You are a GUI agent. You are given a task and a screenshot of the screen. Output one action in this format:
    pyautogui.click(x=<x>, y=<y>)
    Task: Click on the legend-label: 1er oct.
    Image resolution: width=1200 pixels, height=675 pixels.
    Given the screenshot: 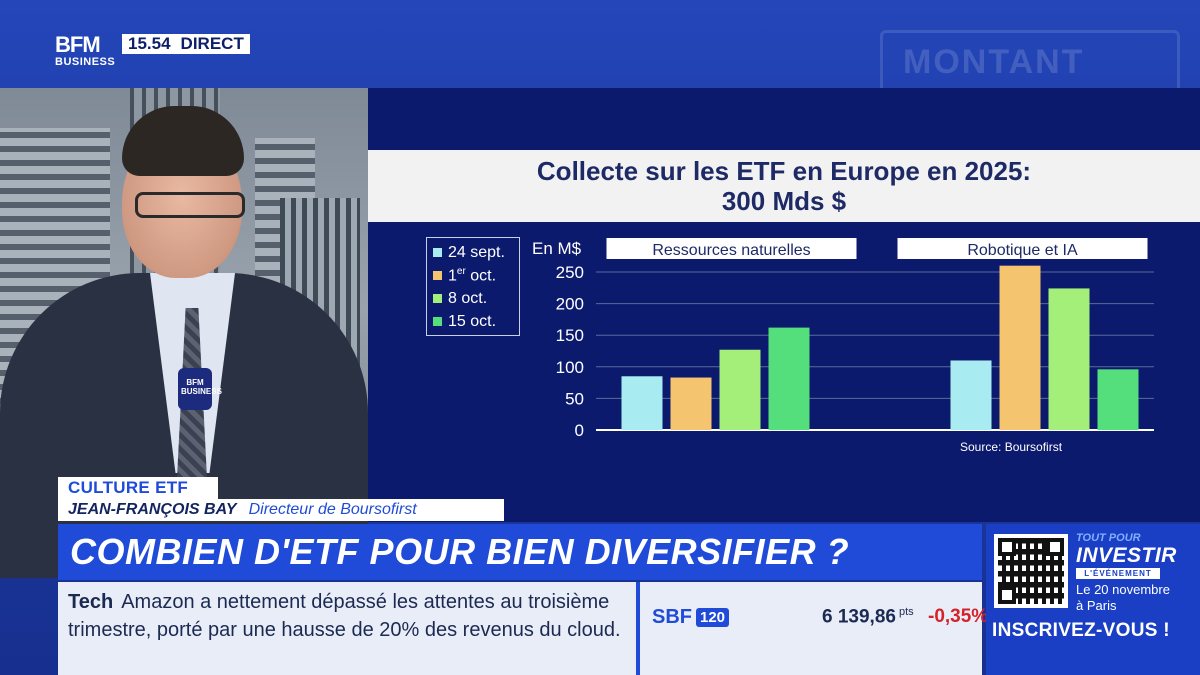 What is the action you would take?
    pyautogui.click(x=472, y=275)
    